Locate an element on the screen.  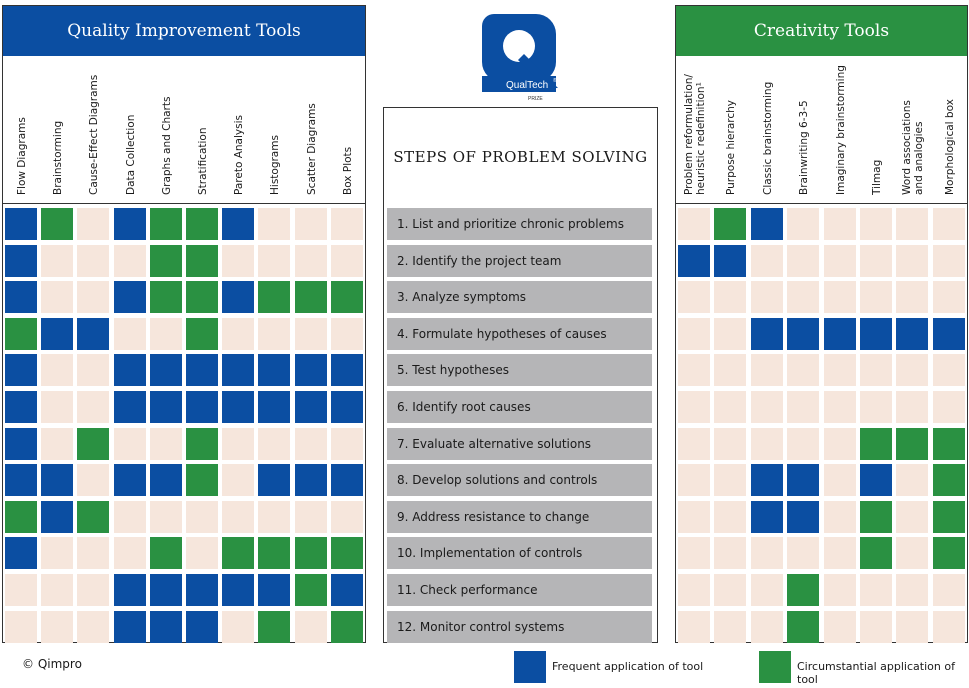
creativity-column-header: Imaginary brainstorming is located at coordinates (840, 130).